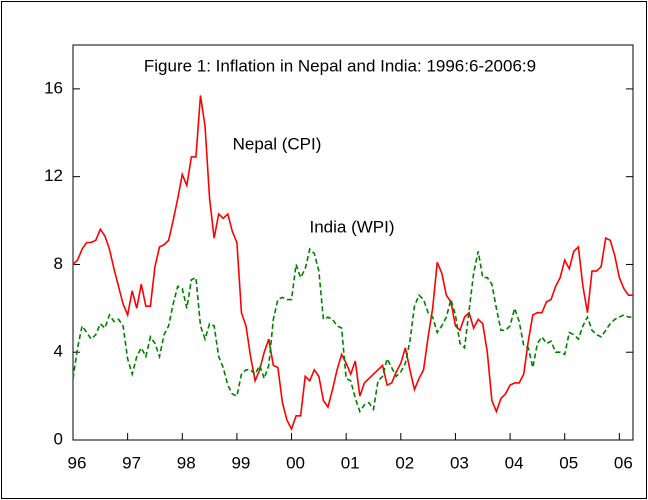 The width and height of the screenshot is (648, 500). What do you see at coordinates (58, 263) in the screenshot?
I see `y-tick-label: 8` at bounding box center [58, 263].